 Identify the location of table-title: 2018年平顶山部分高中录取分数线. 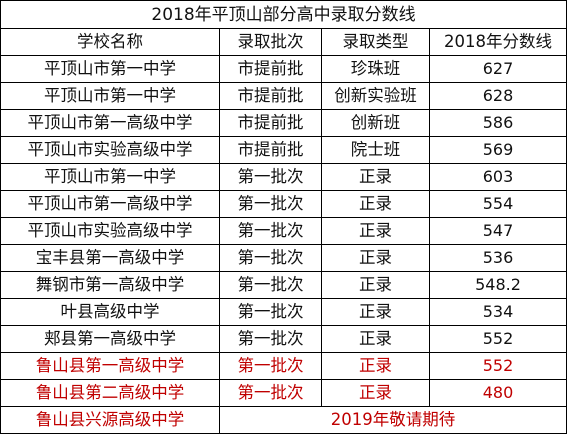
(283, 14).